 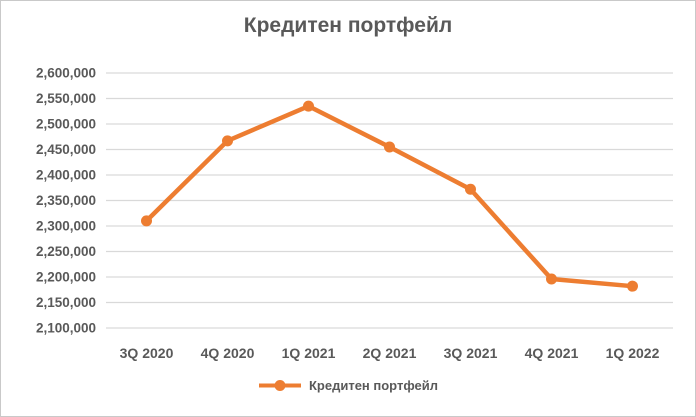 I want to click on y-axis-tick-label: 2,550,000, so click(x=66, y=98).